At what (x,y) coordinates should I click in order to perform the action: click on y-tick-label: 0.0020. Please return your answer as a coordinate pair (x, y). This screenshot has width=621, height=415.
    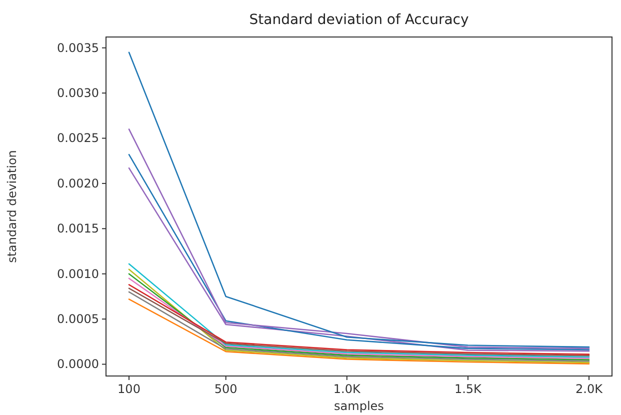
    Looking at the image, I should click on (78, 183).